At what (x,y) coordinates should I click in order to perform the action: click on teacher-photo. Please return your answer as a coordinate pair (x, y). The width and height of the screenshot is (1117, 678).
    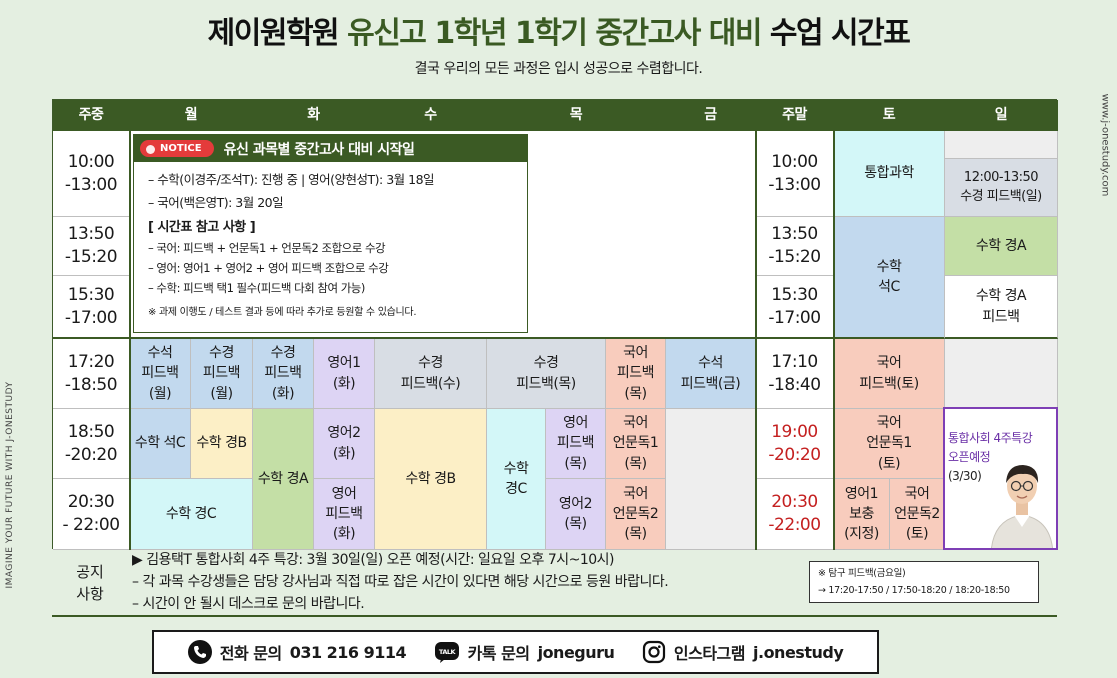
    Looking at the image, I should click on (1022, 506).